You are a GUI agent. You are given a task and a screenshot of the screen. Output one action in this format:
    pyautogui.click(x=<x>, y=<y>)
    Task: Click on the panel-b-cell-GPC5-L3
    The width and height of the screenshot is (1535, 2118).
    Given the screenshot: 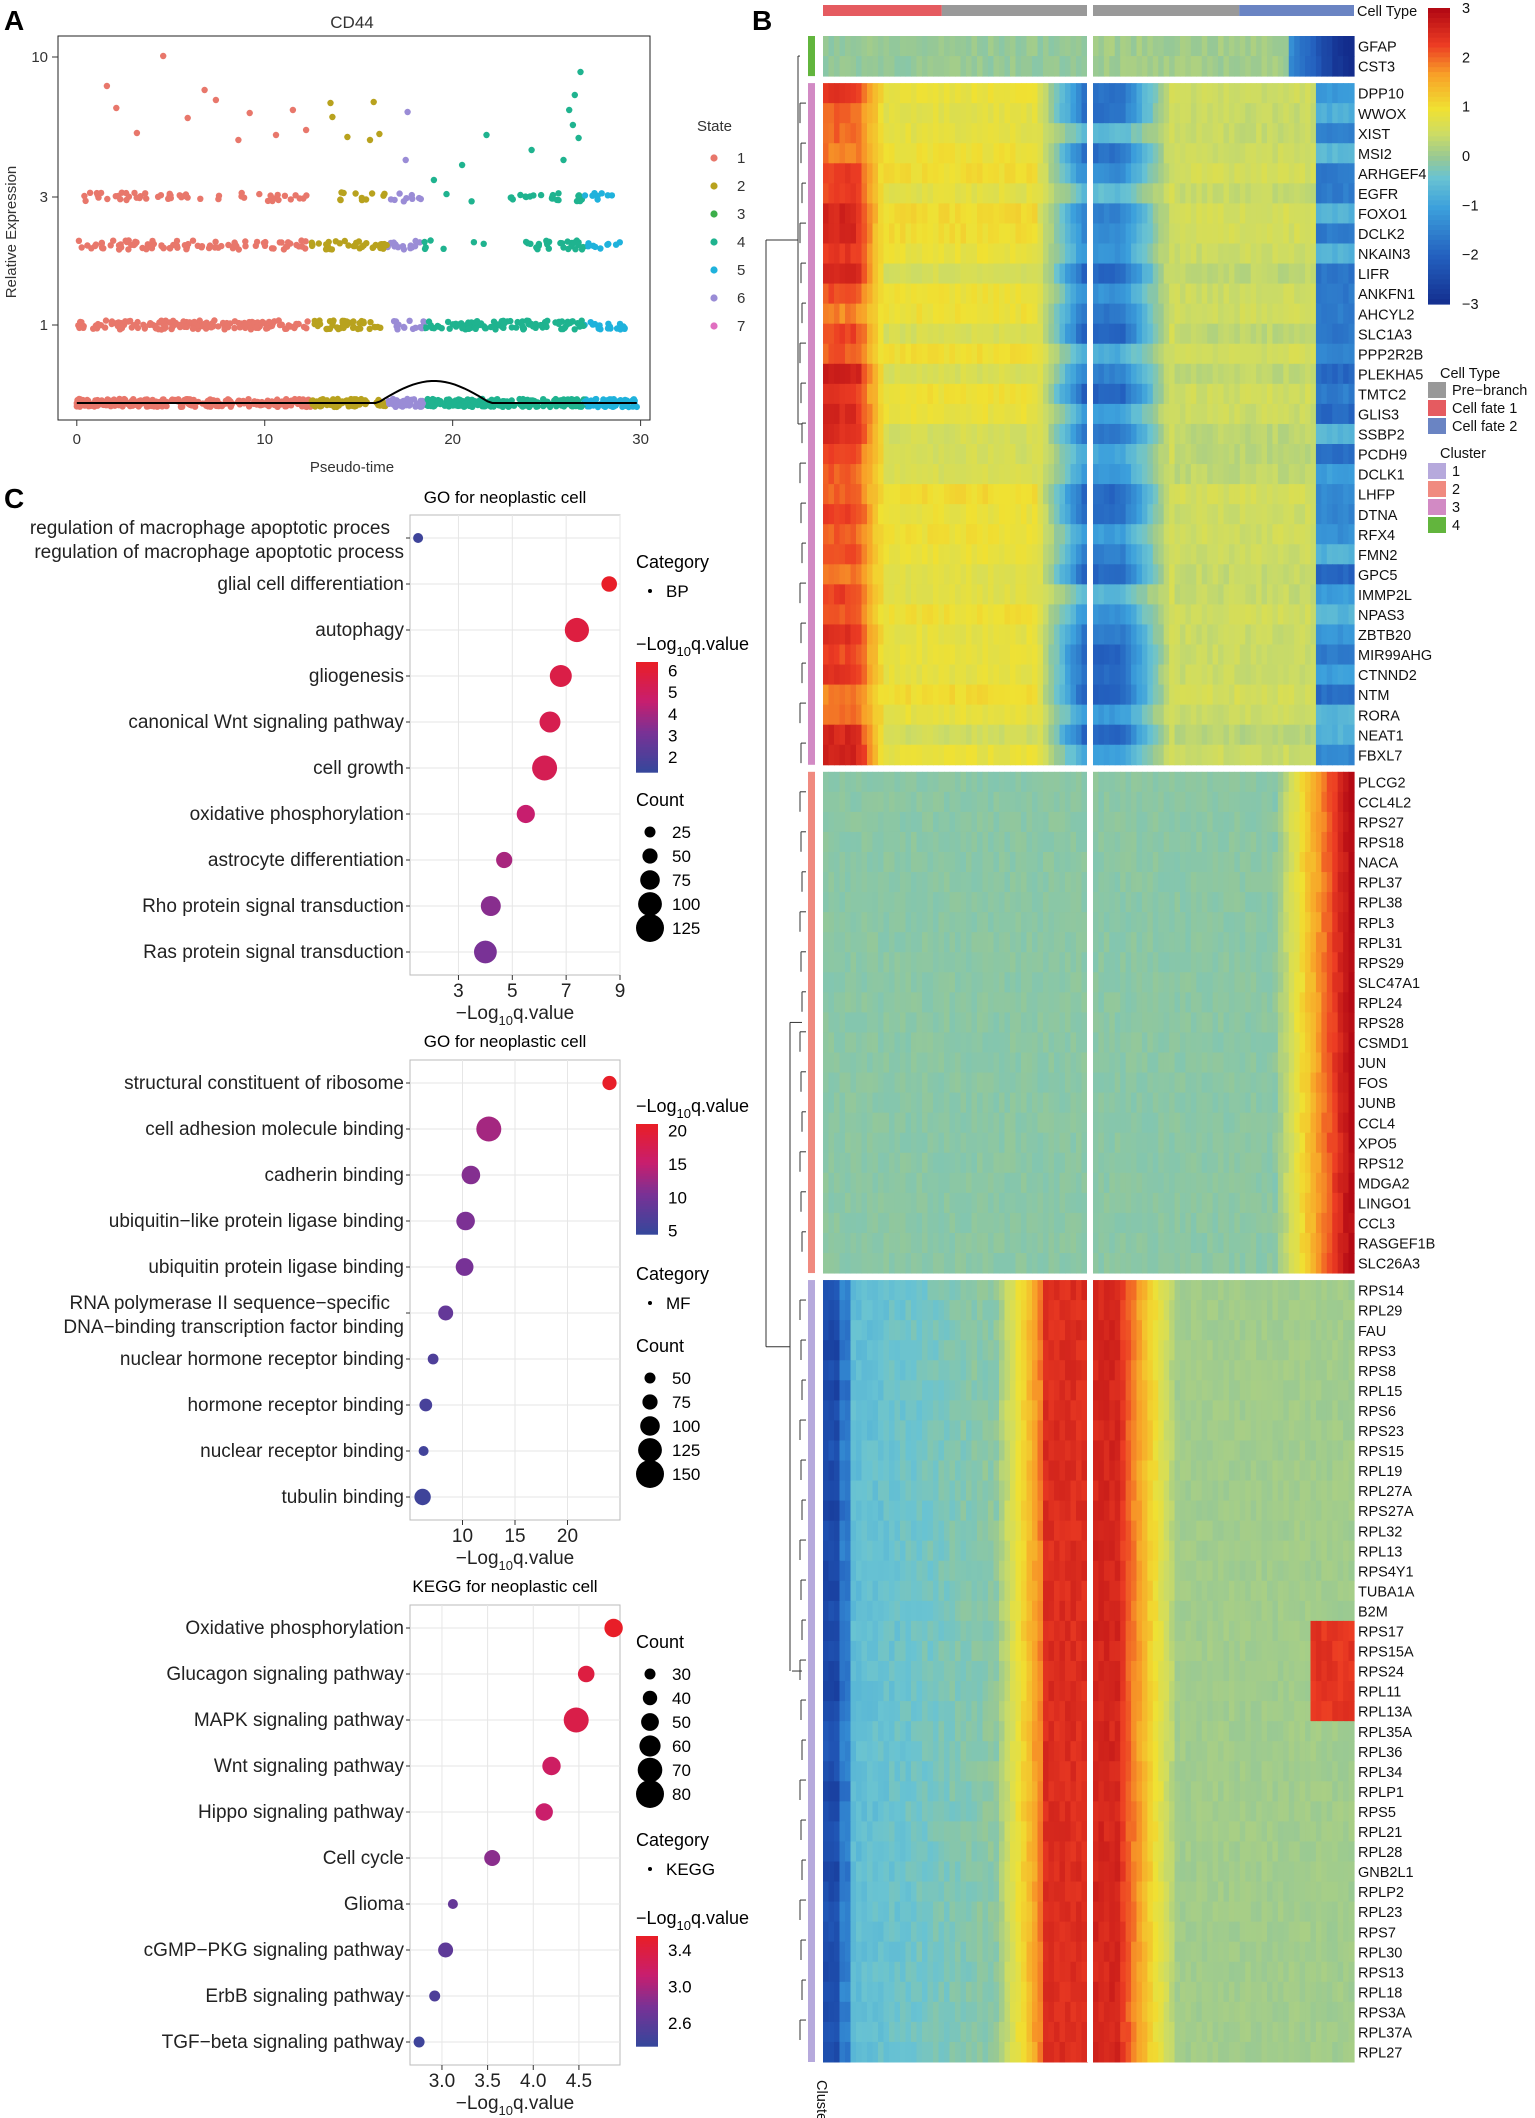 What is the action you would take?
    pyautogui.click(x=842, y=574)
    